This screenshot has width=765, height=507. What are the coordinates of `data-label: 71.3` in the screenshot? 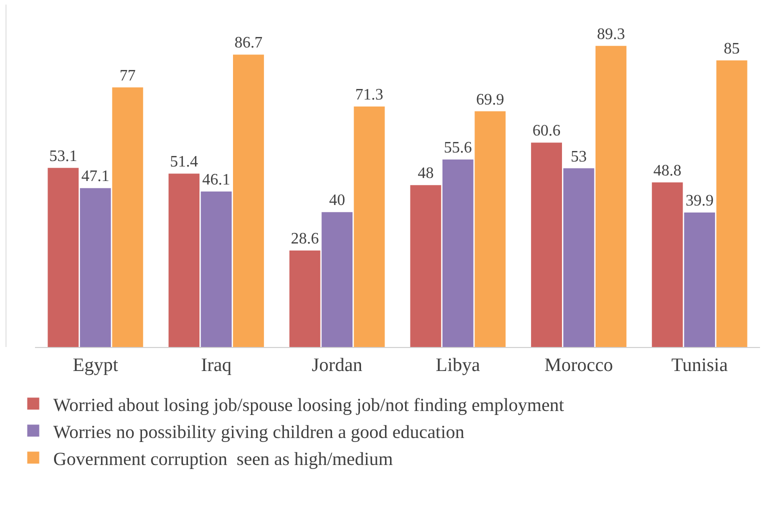 It's located at (369, 95).